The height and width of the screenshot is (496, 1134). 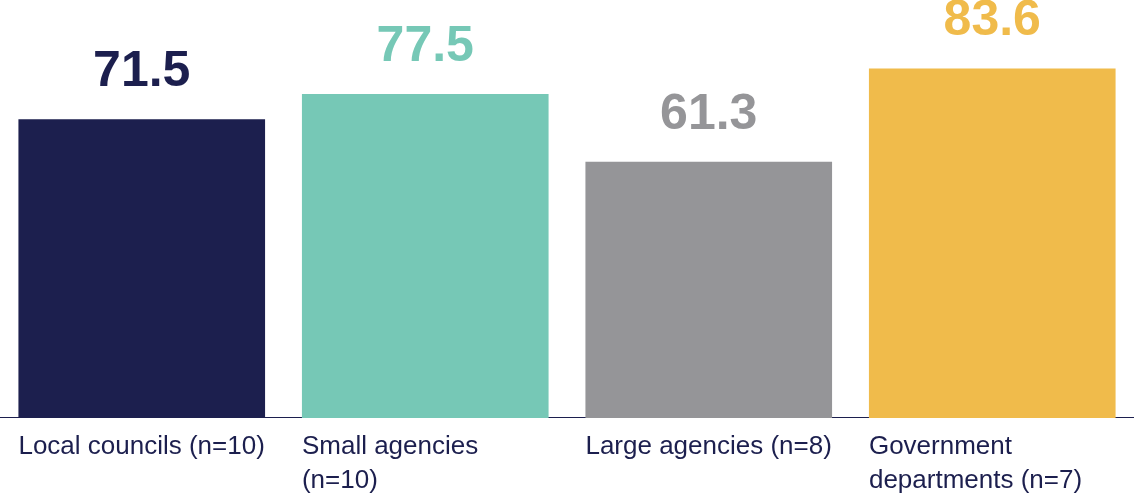 What do you see at coordinates (709, 445) in the screenshot?
I see `x-tick-label: Large agencies (n=8)` at bounding box center [709, 445].